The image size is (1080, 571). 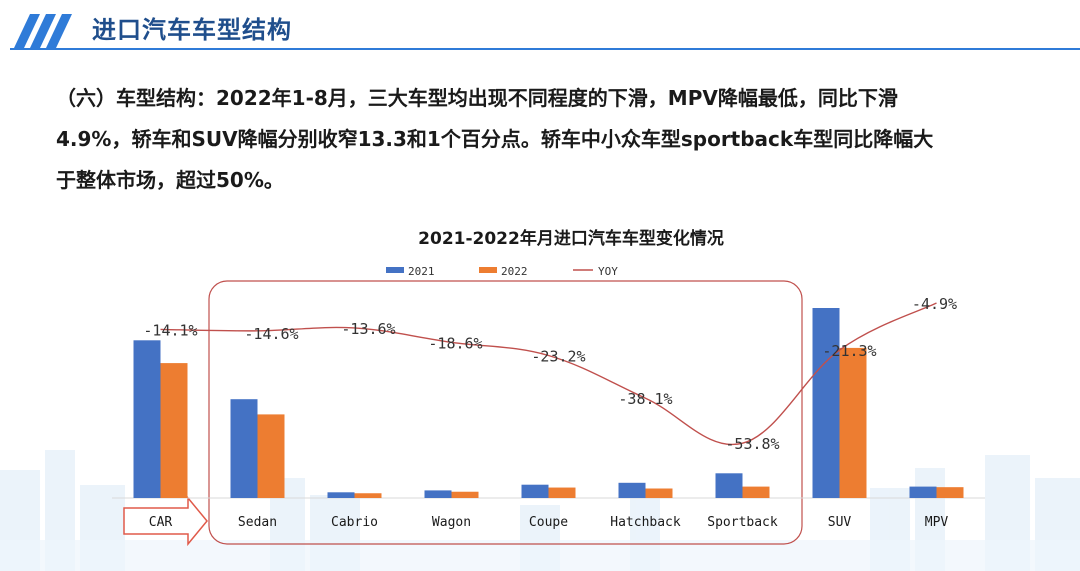 What do you see at coordinates (645, 522) in the screenshot?
I see `x-tick-label: Hatchback` at bounding box center [645, 522].